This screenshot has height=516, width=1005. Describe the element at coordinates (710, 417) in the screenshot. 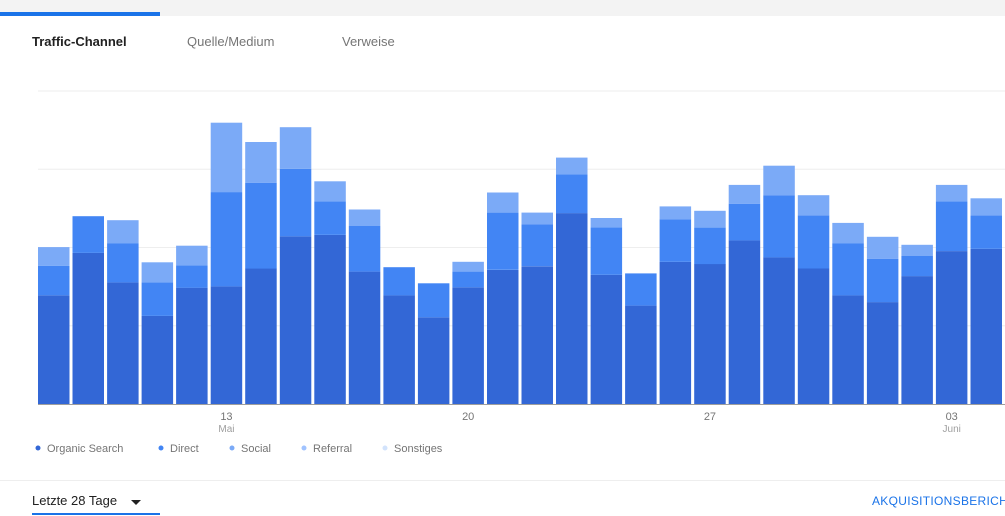

I see `x-tick-label-2: 27` at that location.